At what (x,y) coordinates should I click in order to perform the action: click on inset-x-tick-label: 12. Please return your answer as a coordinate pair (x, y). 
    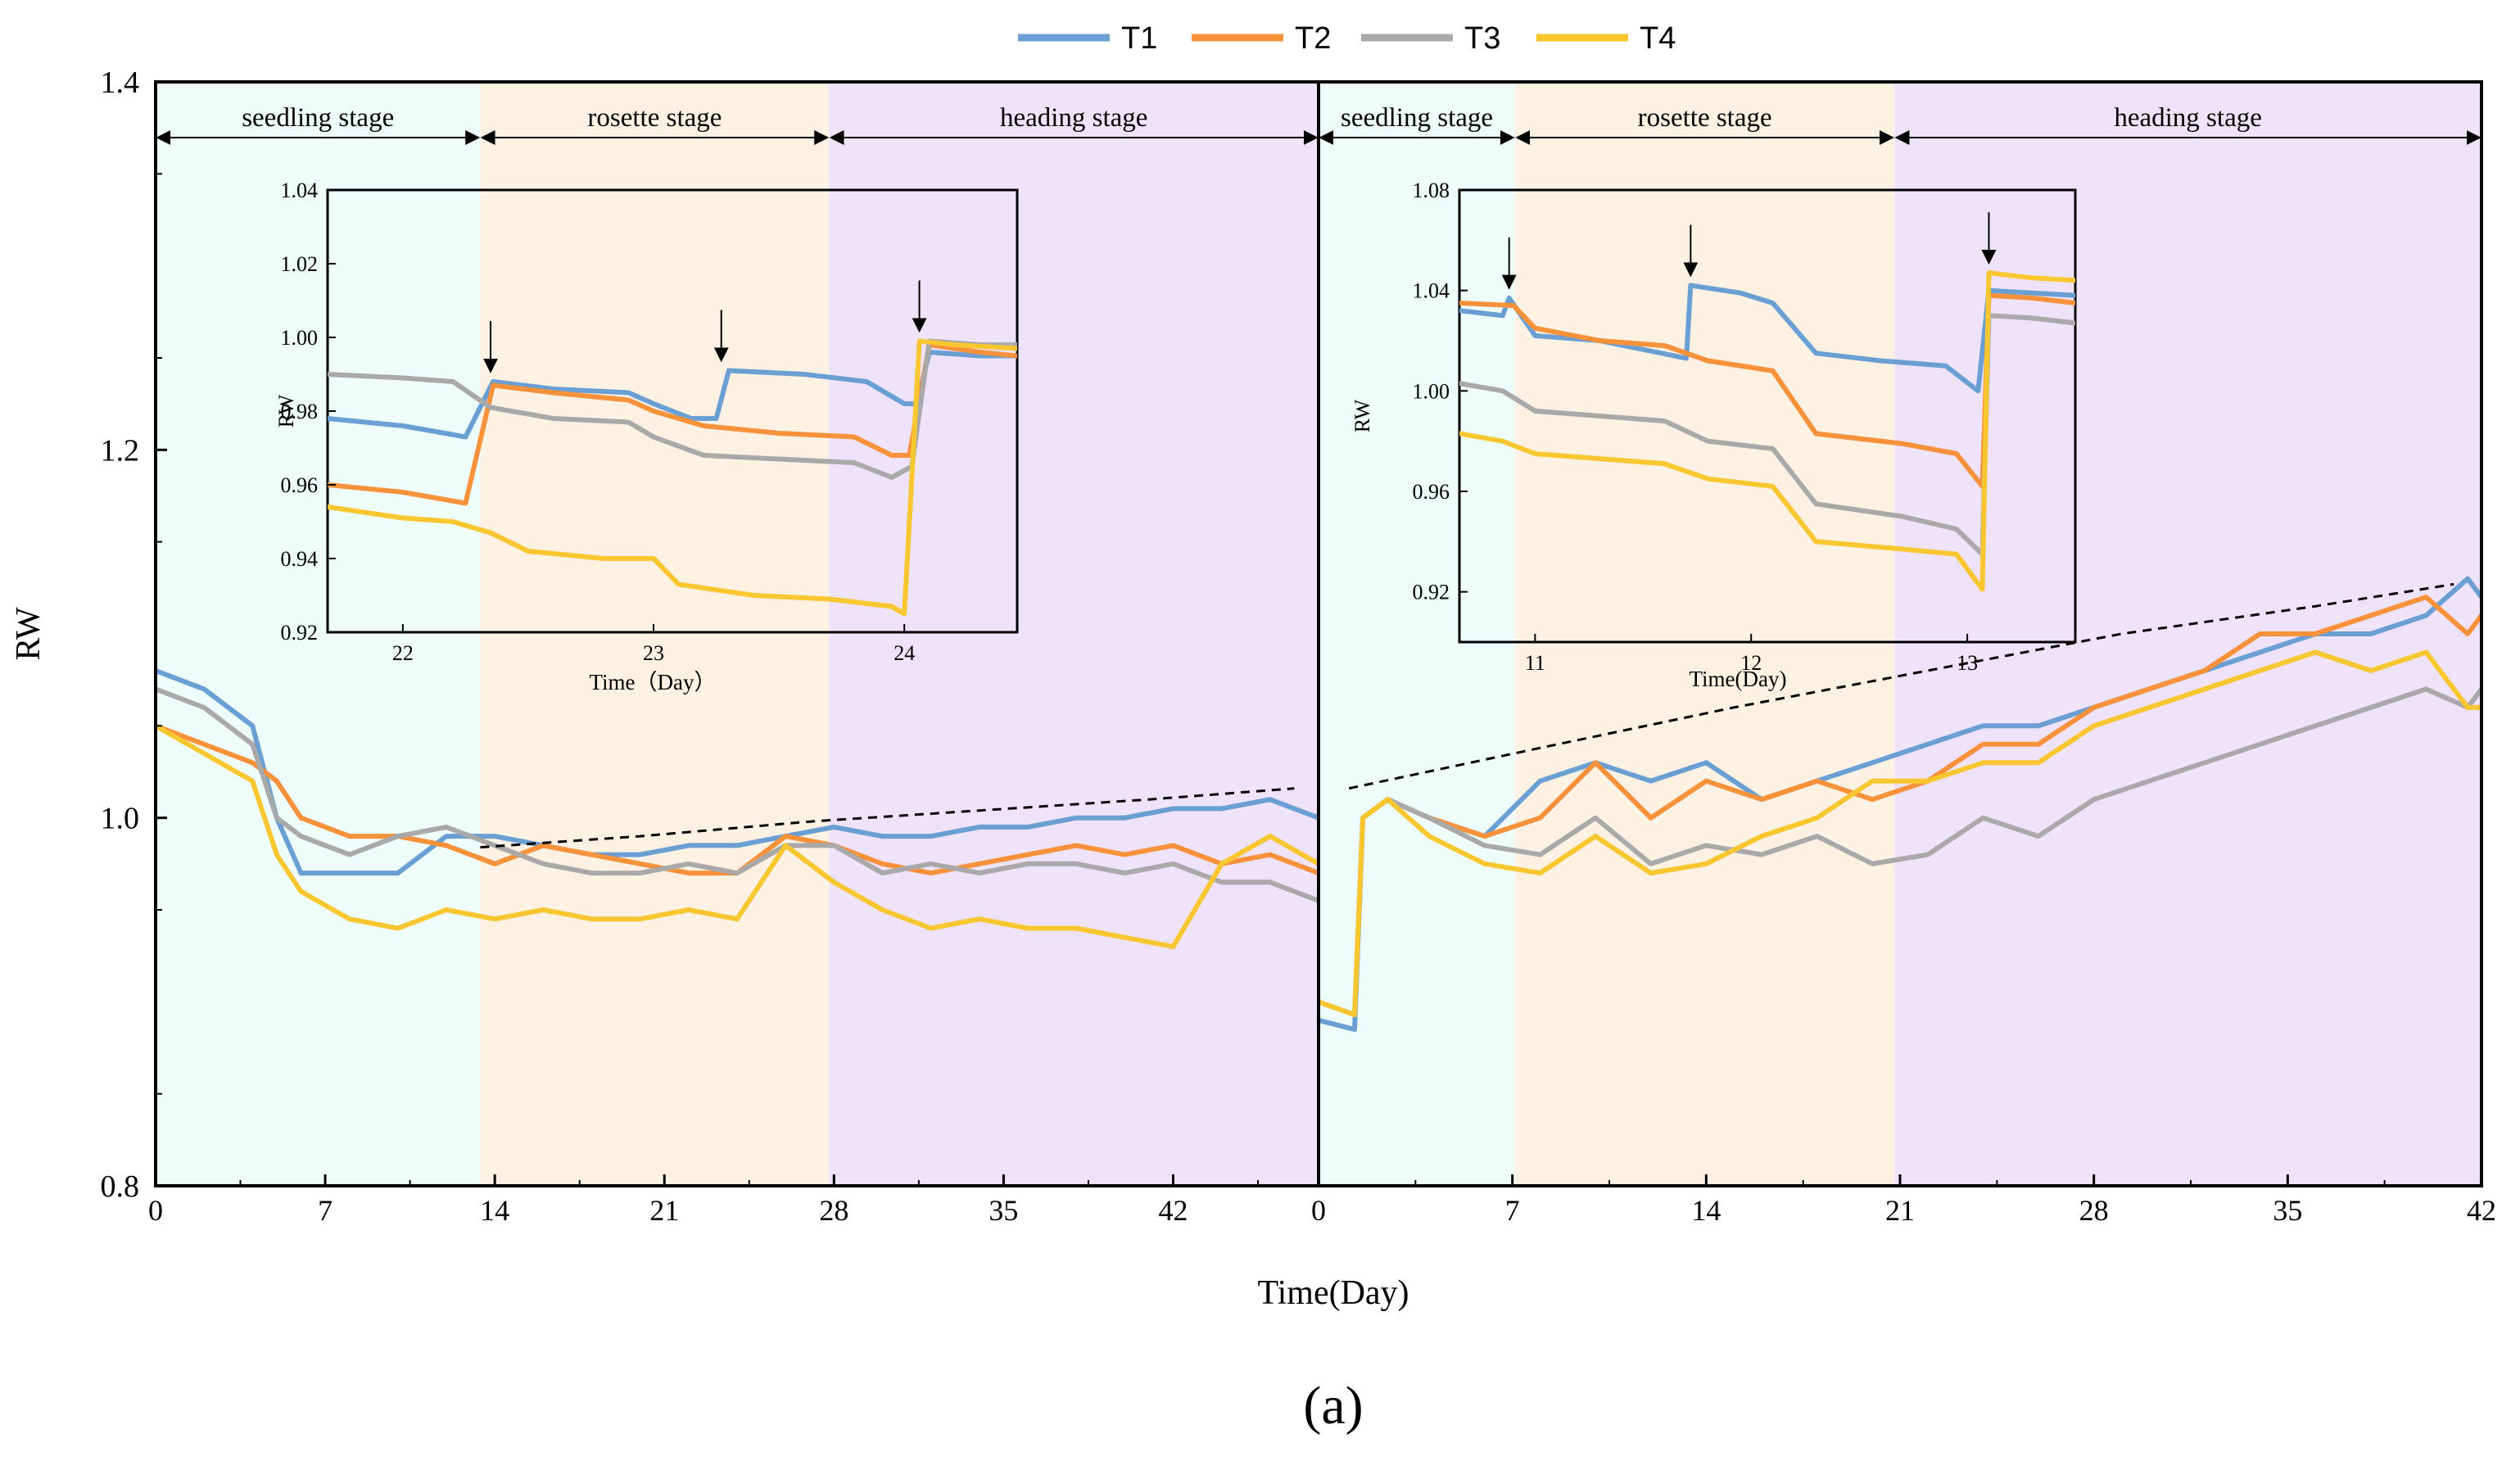
    Looking at the image, I should click on (1751, 663).